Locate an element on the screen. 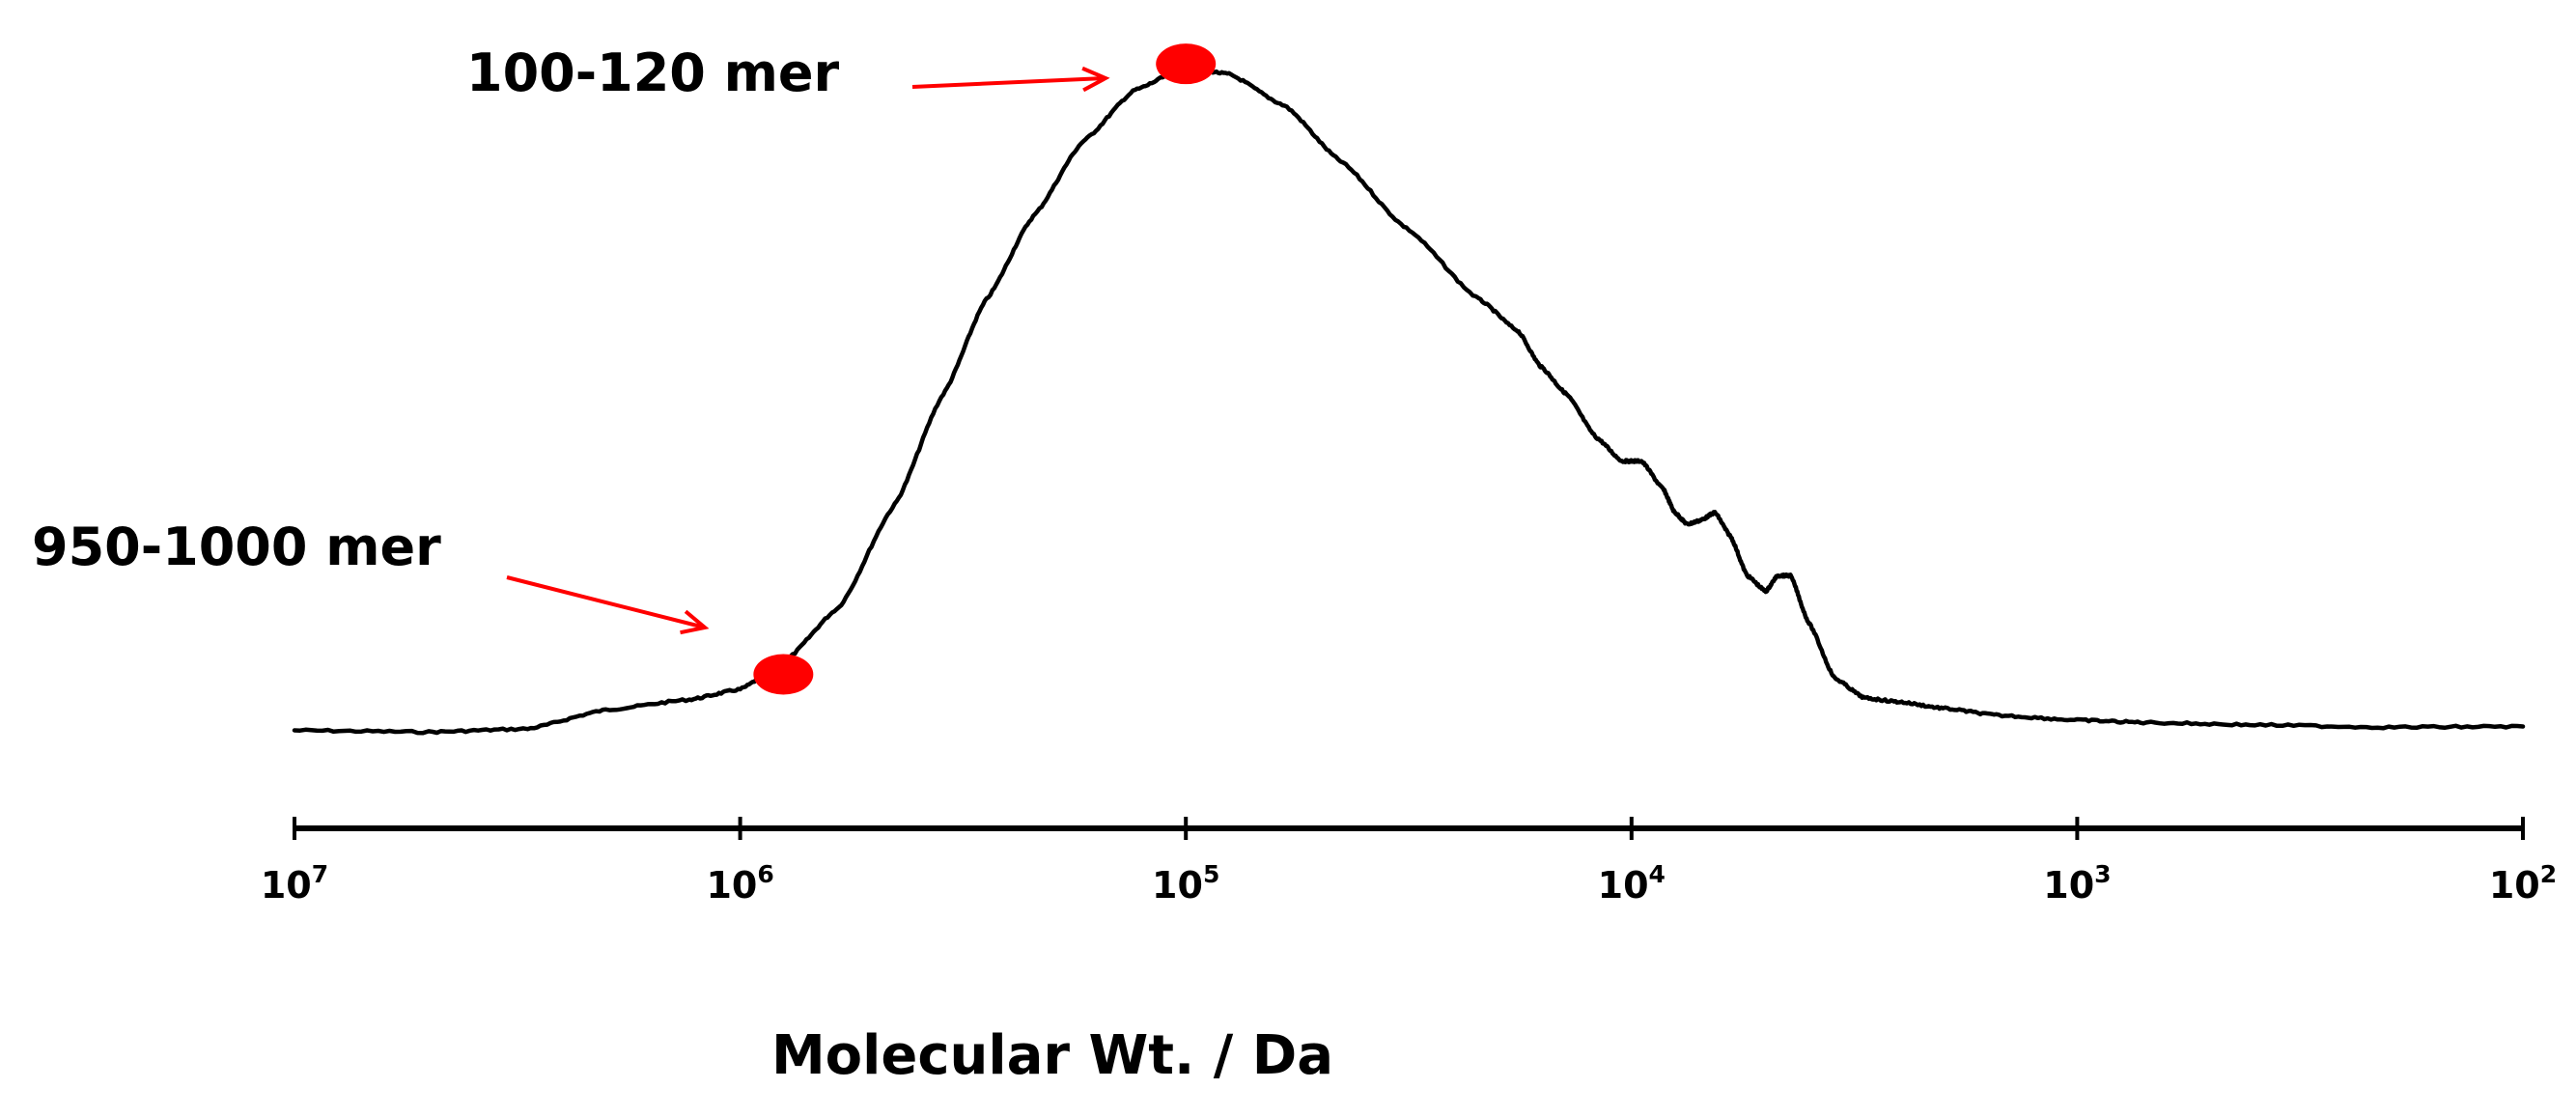 This screenshot has width=2576, height=1117. x-tick-label: 105 is located at coordinates (1186, 883).